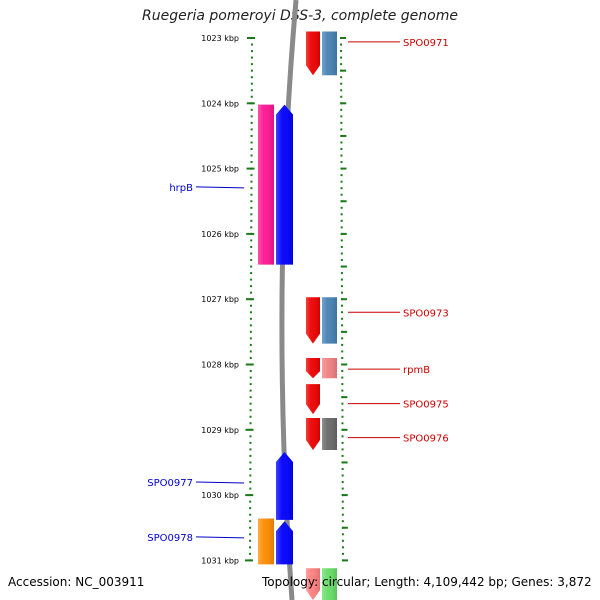 The image size is (600, 600). Describe the element at coordinates (426, 313) in the screenshot. I see `gene-label-right: SPO0973` at that location.